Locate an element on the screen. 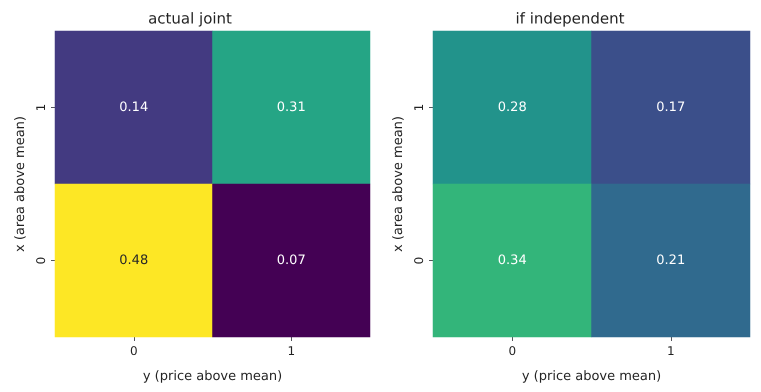 The width and height of the screenshot is (761, 392). data-label: 0.48 is located at coordinates (133, 260).